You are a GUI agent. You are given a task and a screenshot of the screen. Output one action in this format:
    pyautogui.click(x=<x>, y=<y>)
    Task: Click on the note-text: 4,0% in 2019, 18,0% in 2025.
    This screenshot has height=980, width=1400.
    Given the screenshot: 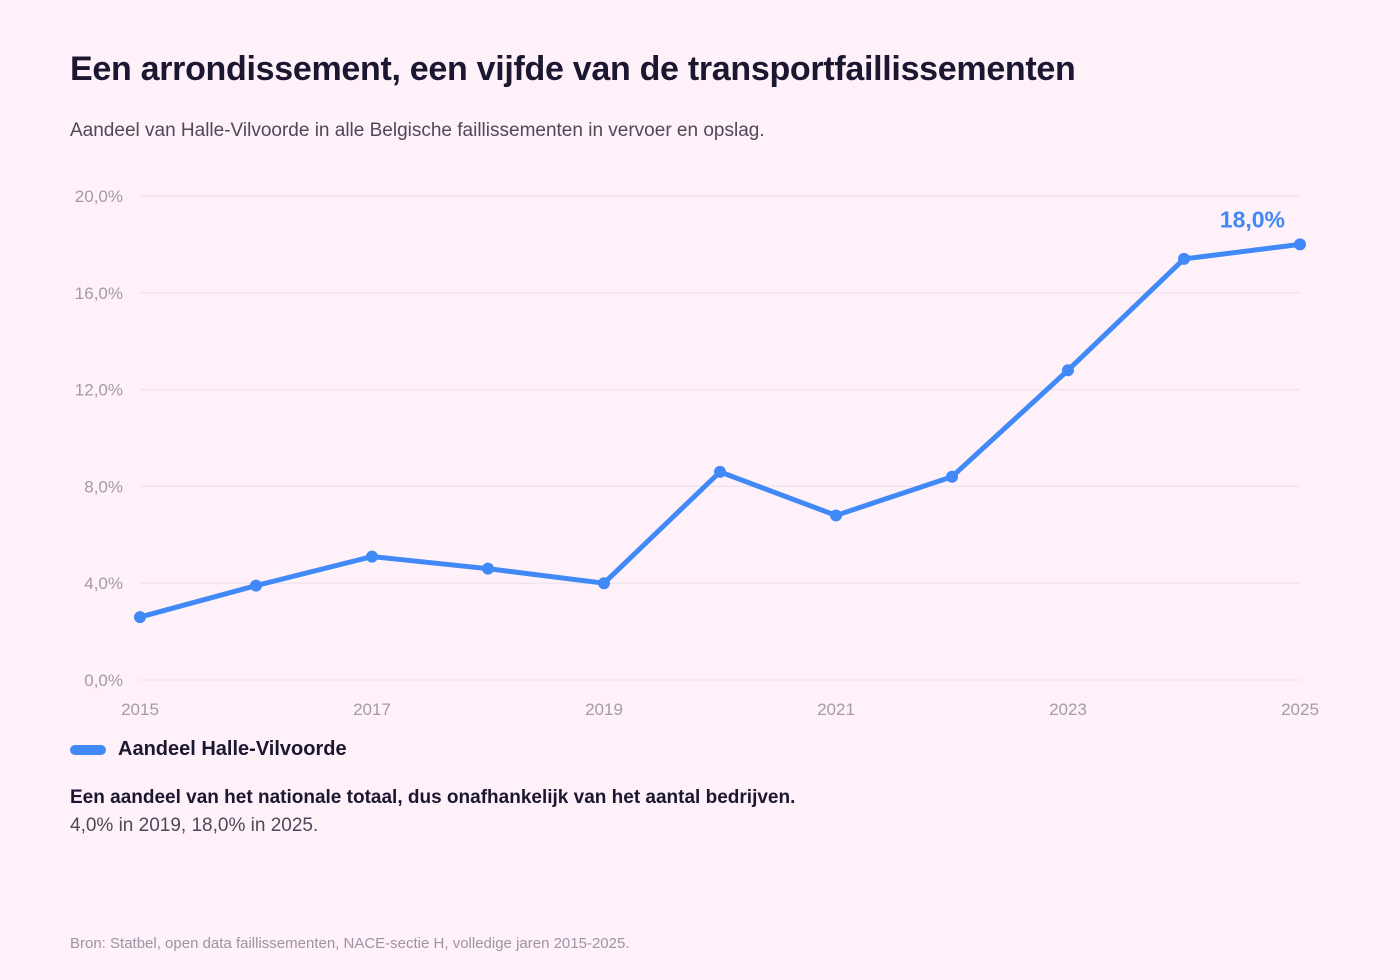 What is the action you would take?
    pyautogui.click(x=194, y=825)
    